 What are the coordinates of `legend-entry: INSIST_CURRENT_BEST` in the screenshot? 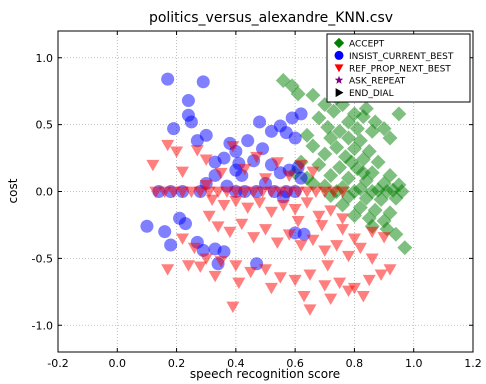 It's located at (401, 57).